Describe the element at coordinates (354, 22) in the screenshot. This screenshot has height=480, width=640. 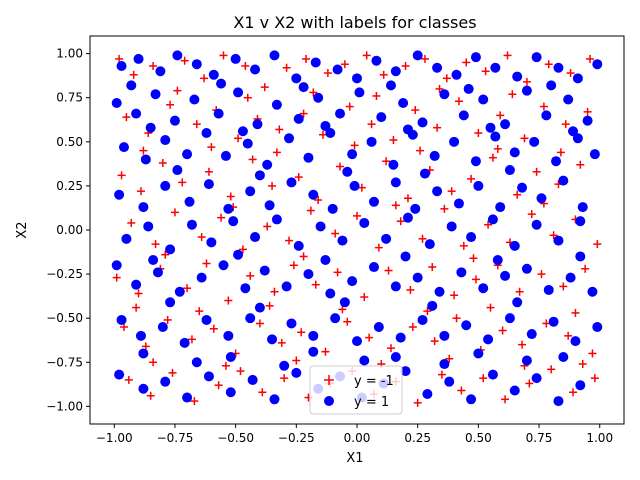
I see `chart-title: X1 v X2 with labels for classes` at that location.